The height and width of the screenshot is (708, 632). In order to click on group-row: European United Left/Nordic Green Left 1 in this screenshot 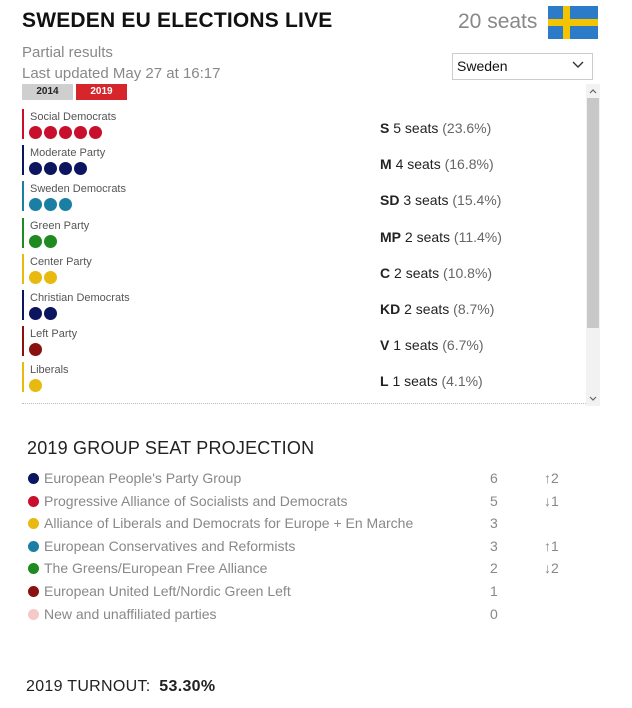, I will do `click(307, 592)`.